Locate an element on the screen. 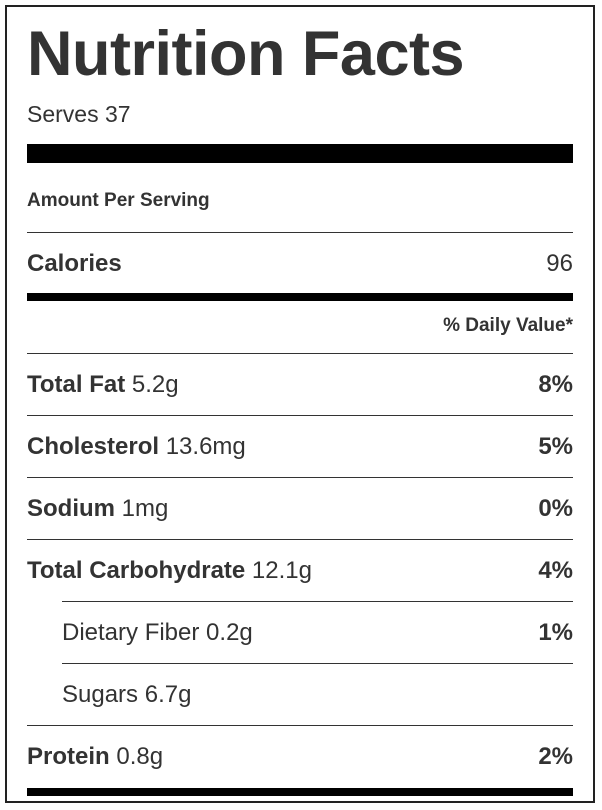 The image size is (602, 810). daily-value-header-row: % Daily Value* is located at coordinates (300, 326).